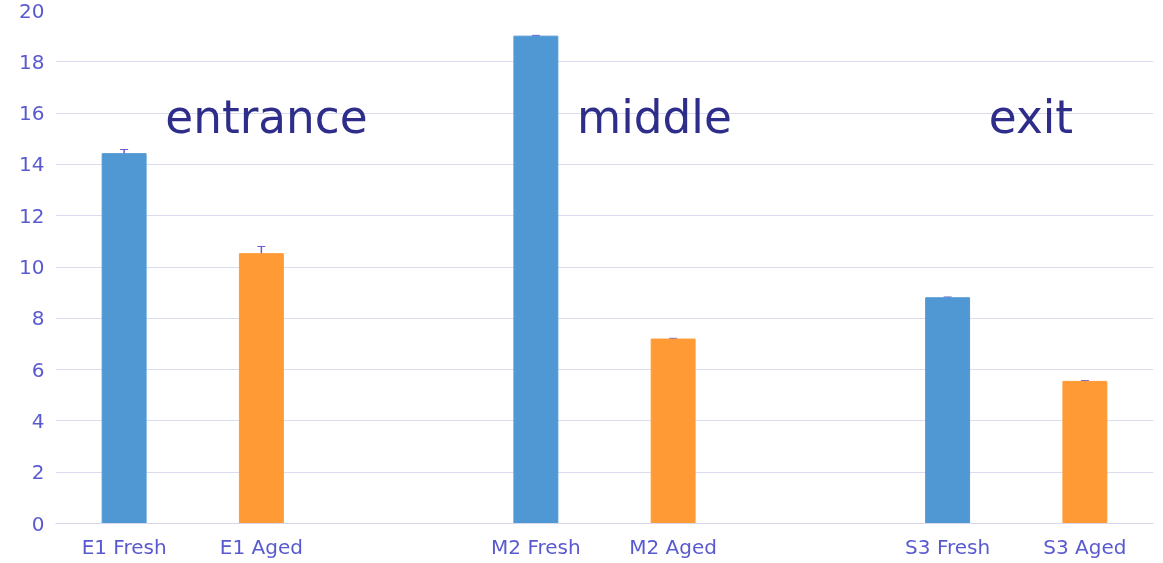 This screenshot has height=563, width=1163. Describe the element at coordinates (266, 117) in the screenshot. I see `annotation: entrance` at that location.